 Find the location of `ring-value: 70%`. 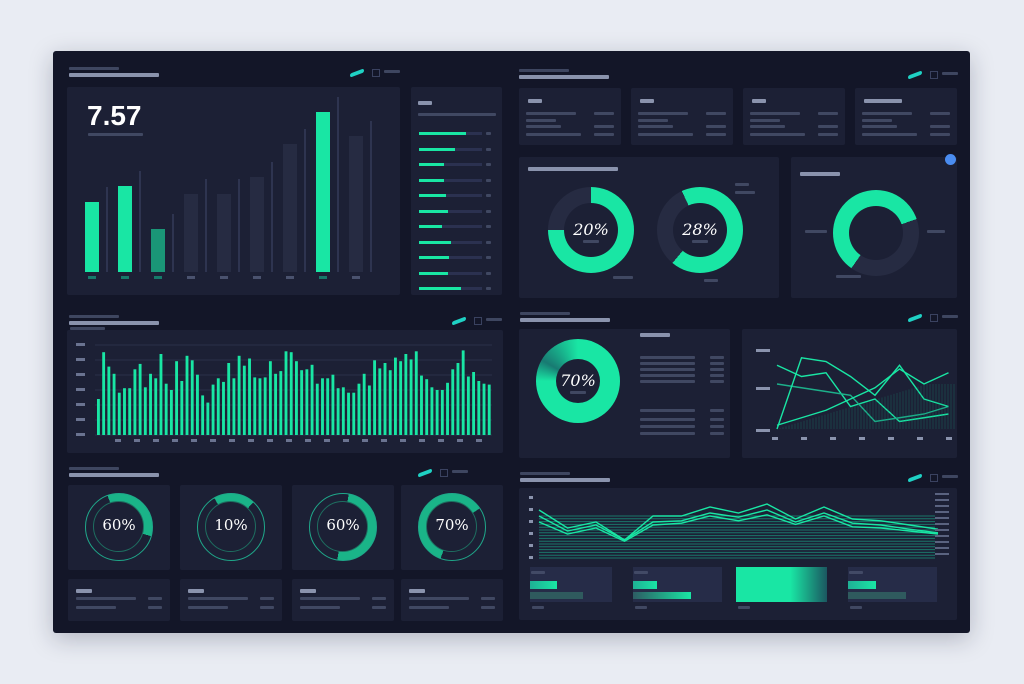

ring-value: 70% is located at coordinates (452, 525).